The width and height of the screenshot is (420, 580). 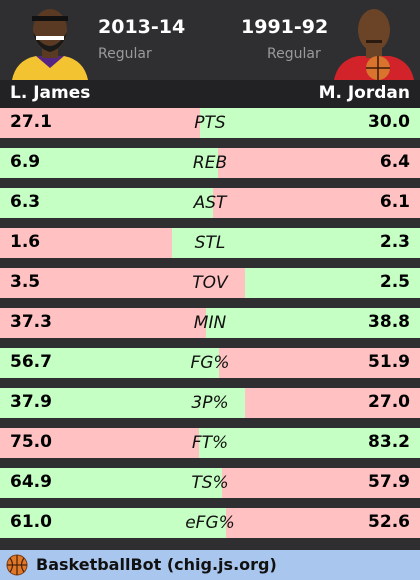 I want to click on stat-row: 64.9 TS% 57.9, so click(x=210, y=483).